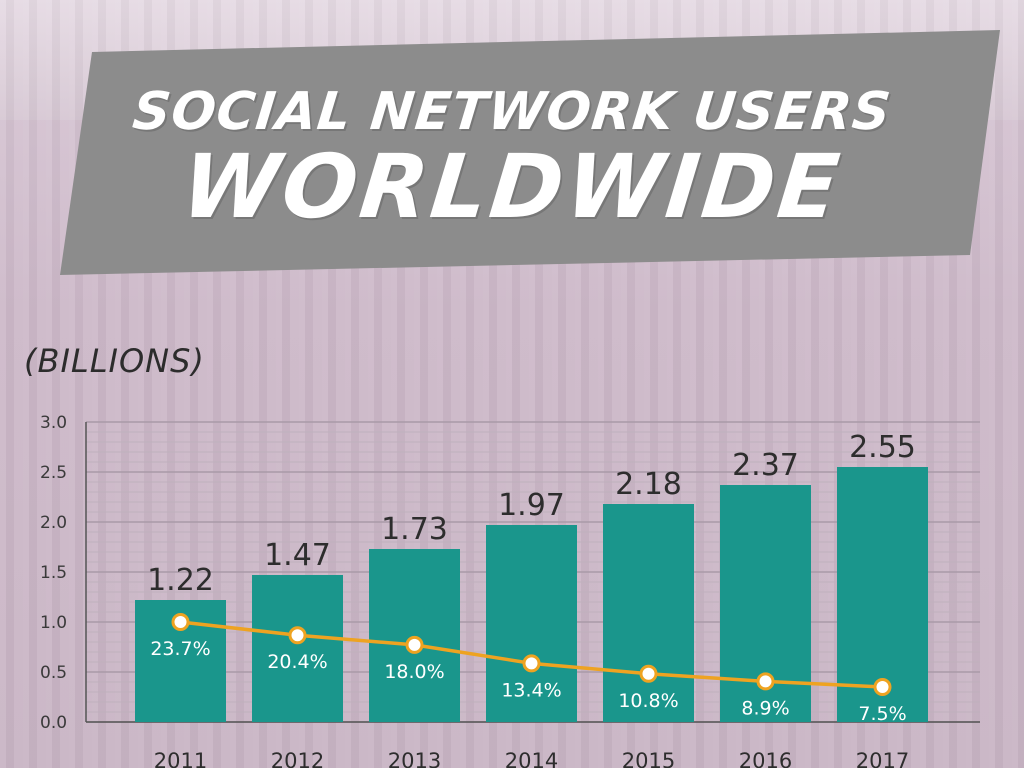 Image resolution: width=1024 pixels, height=768 pixels. I want to click on bar-value-label: 2.55, so click(882, 447).